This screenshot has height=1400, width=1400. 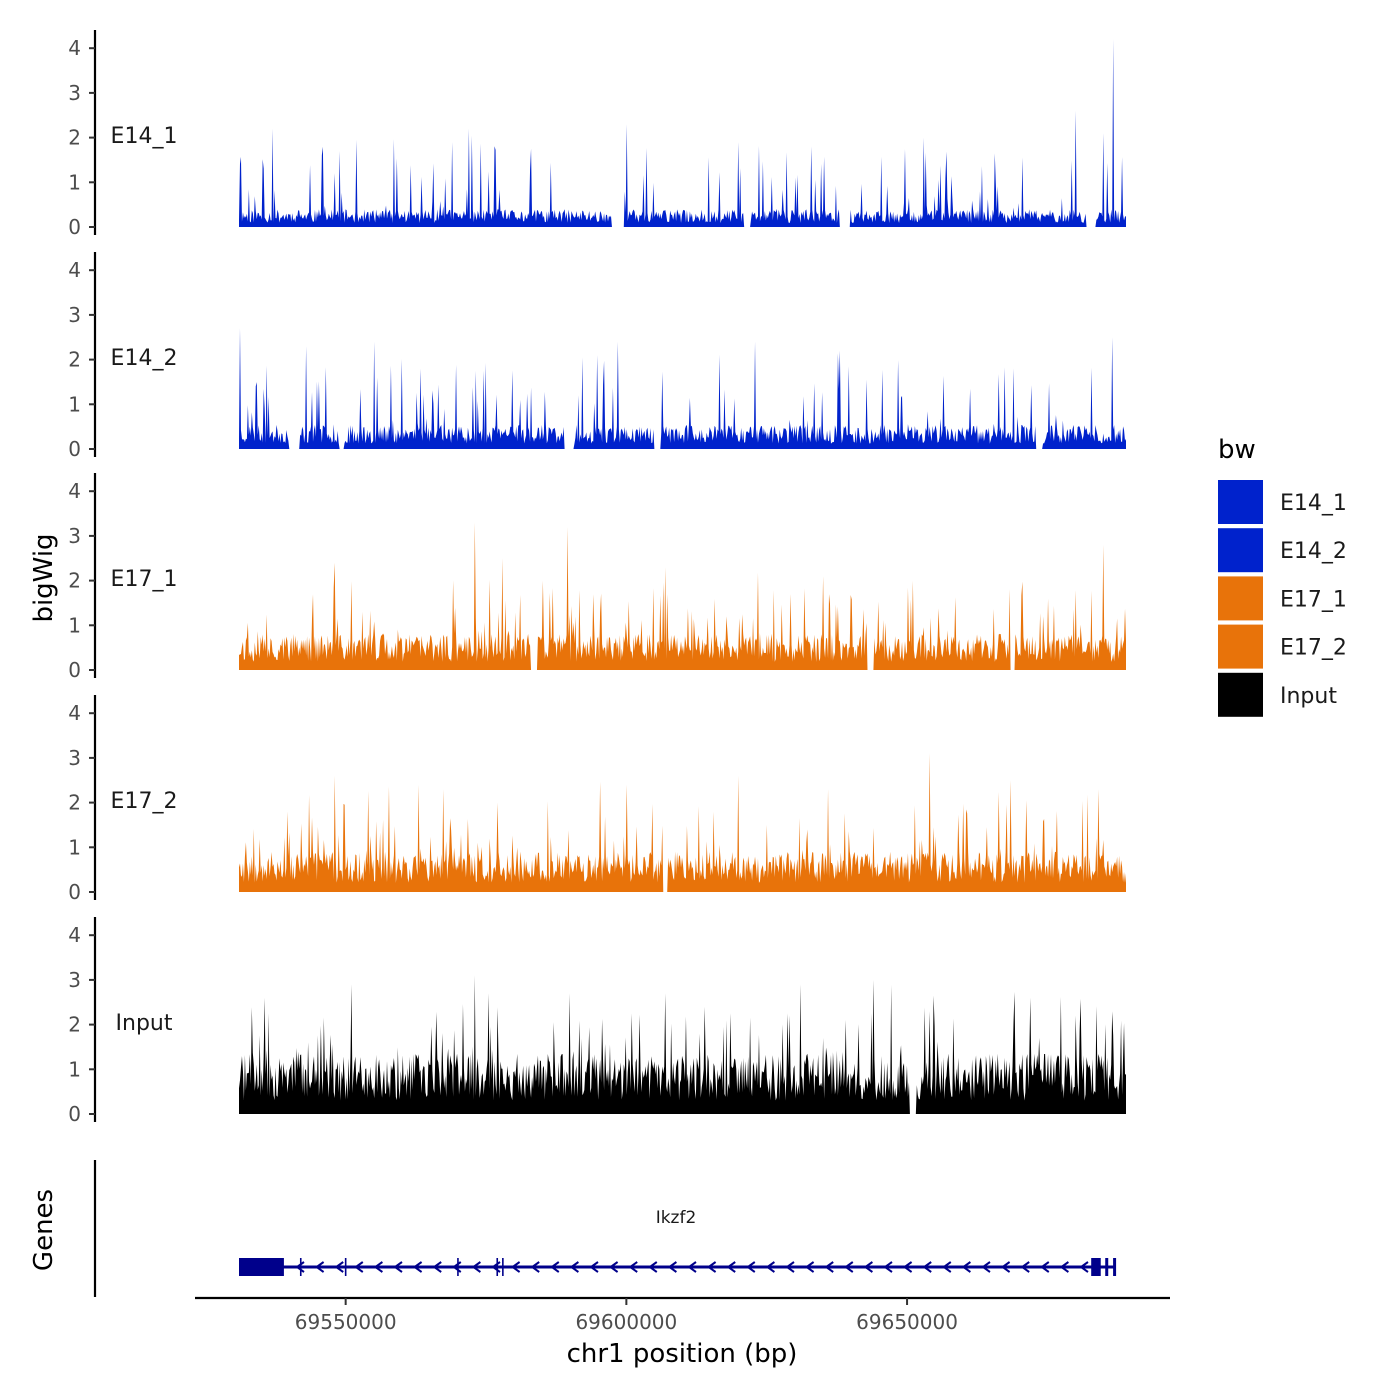 I want to click on track-label: E14_2, so click(x=144, y=358).